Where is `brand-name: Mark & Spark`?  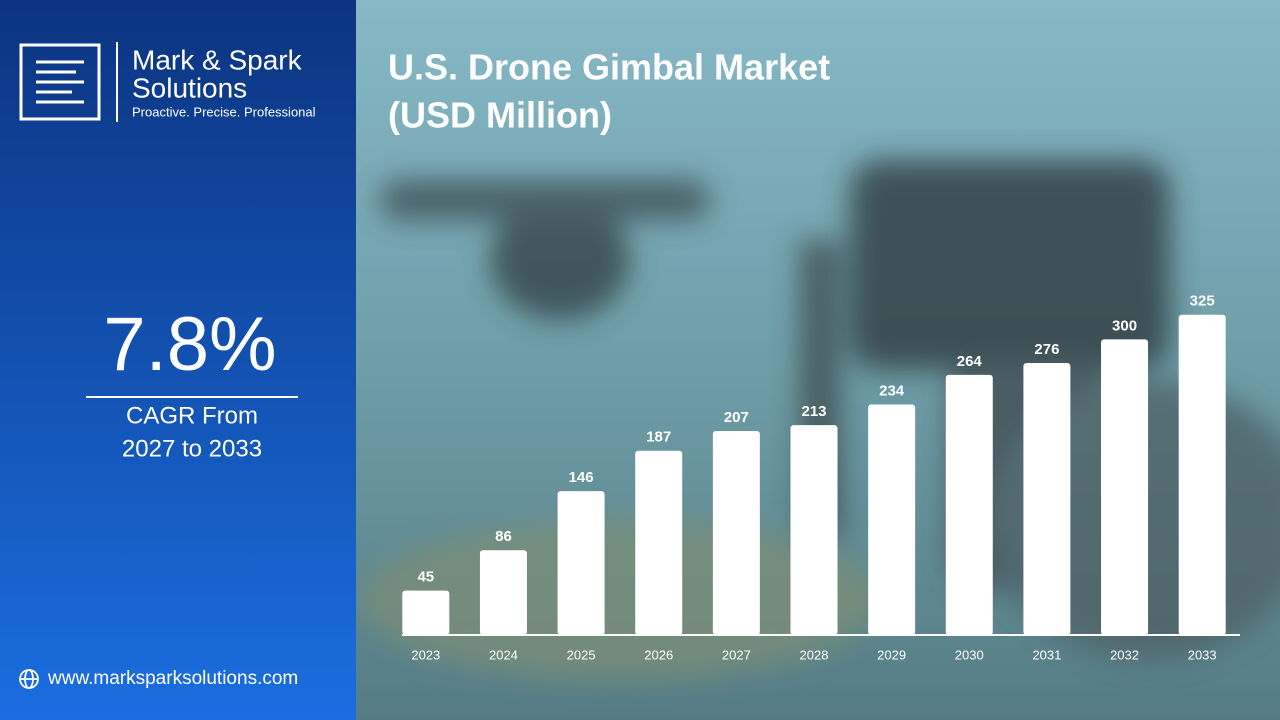 brand-name: Mark & Spark is located at coordinates (217, 59).